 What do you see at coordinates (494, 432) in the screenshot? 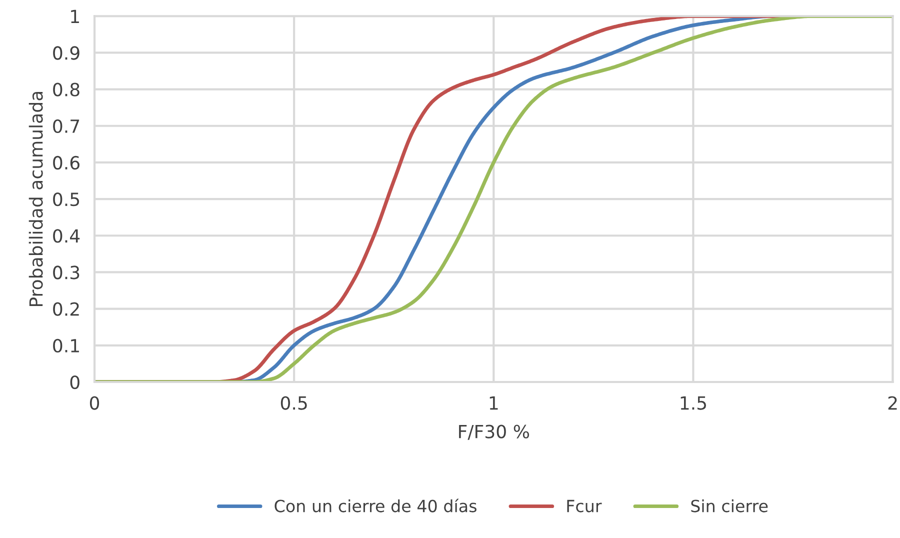
I see `x-axis-title: F/F30 %` at bounding box center [494, 432].